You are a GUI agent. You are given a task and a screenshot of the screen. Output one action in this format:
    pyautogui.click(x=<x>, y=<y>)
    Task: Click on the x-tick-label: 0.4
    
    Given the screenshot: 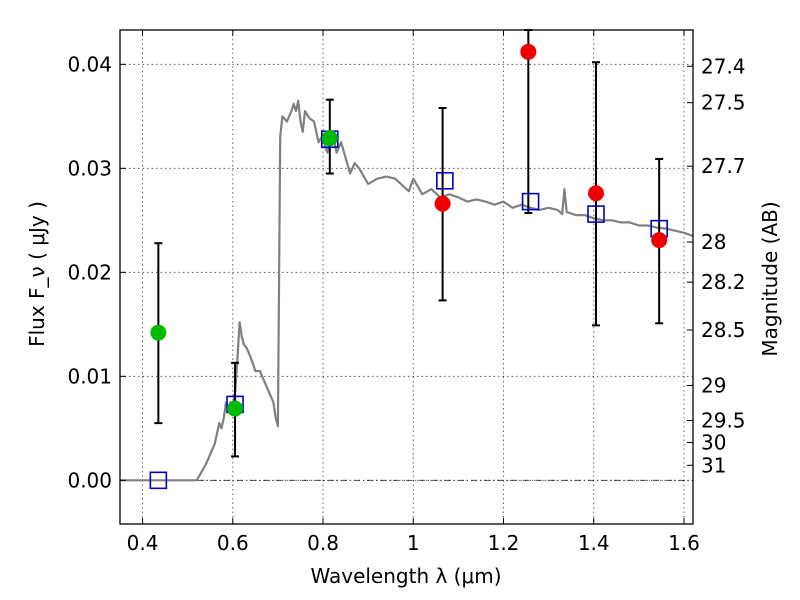 What is the action you would take?
    pyautogui.click(x=143, y=543)
    